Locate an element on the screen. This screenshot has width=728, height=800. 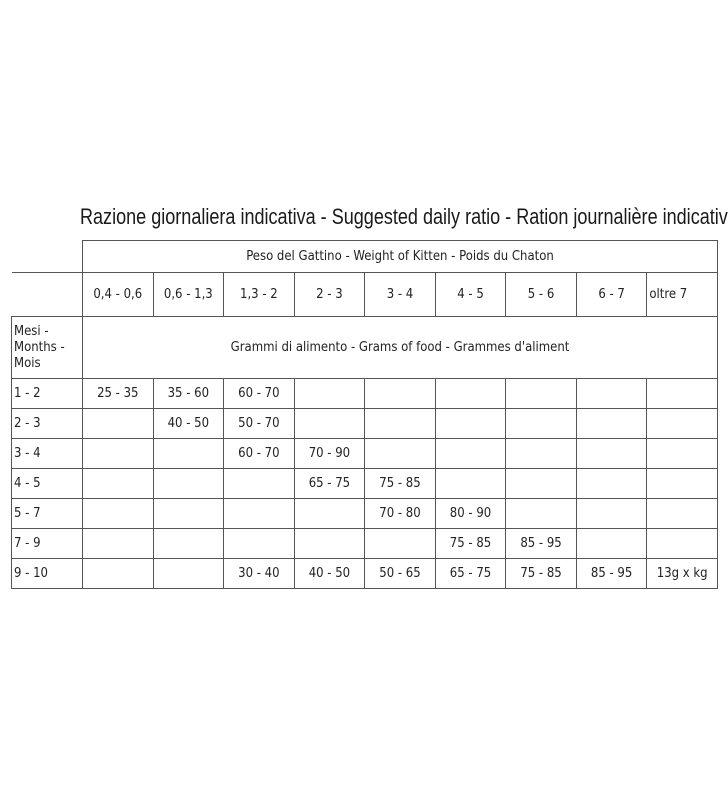
weight-column-header: 1,3 - 2 is located at coordinates (259, 294).